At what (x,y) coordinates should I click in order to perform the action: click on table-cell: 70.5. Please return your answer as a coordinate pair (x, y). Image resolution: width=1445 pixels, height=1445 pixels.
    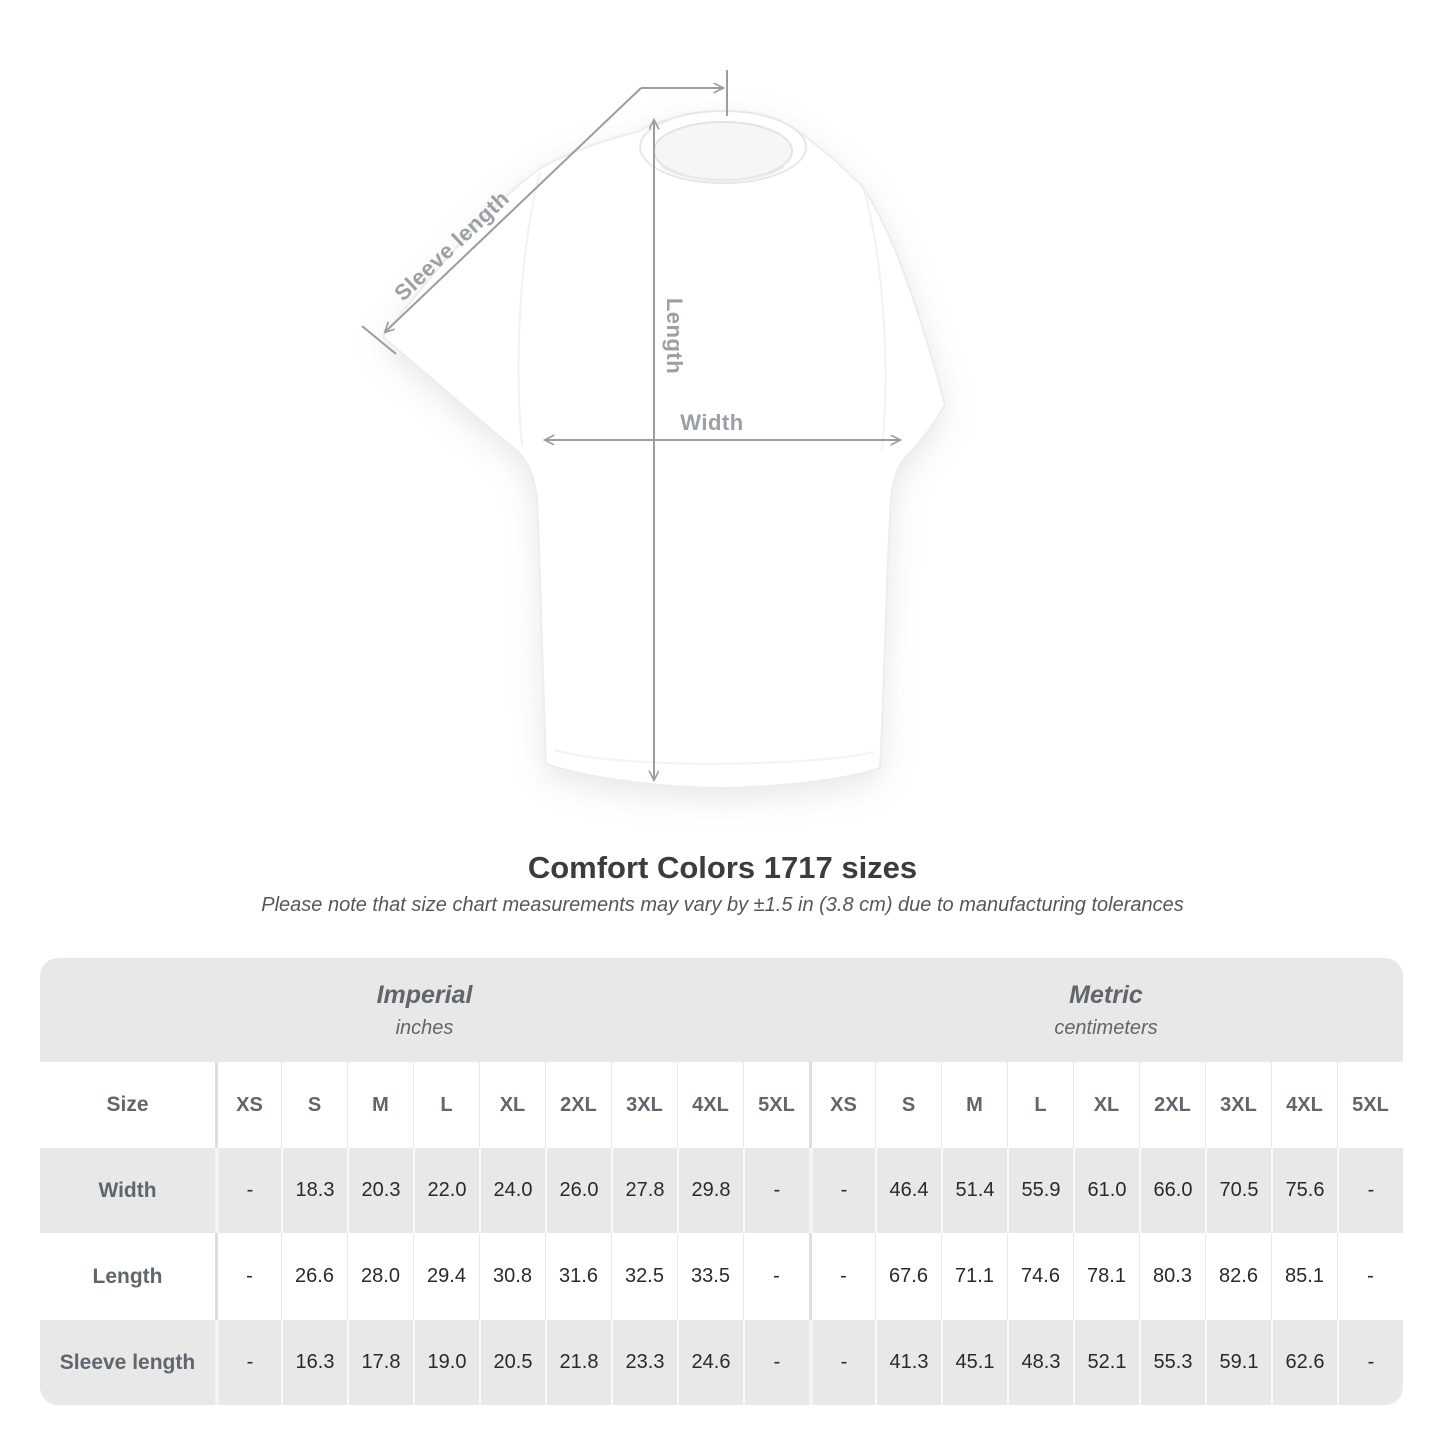
    Looking at the image, I should click on (1238, 1190).